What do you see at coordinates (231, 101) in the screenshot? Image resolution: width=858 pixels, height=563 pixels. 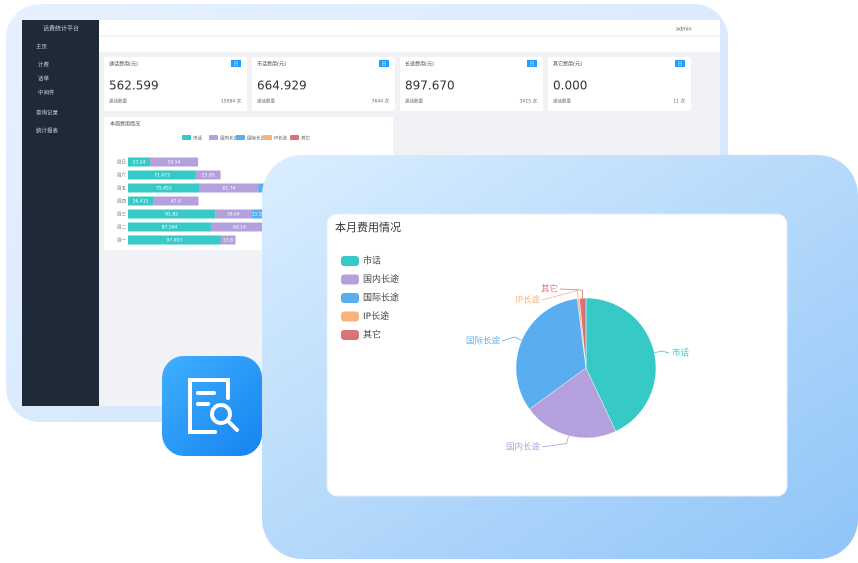 I see `card-sub-value: 15084 次` at bounding box center [231, 101].